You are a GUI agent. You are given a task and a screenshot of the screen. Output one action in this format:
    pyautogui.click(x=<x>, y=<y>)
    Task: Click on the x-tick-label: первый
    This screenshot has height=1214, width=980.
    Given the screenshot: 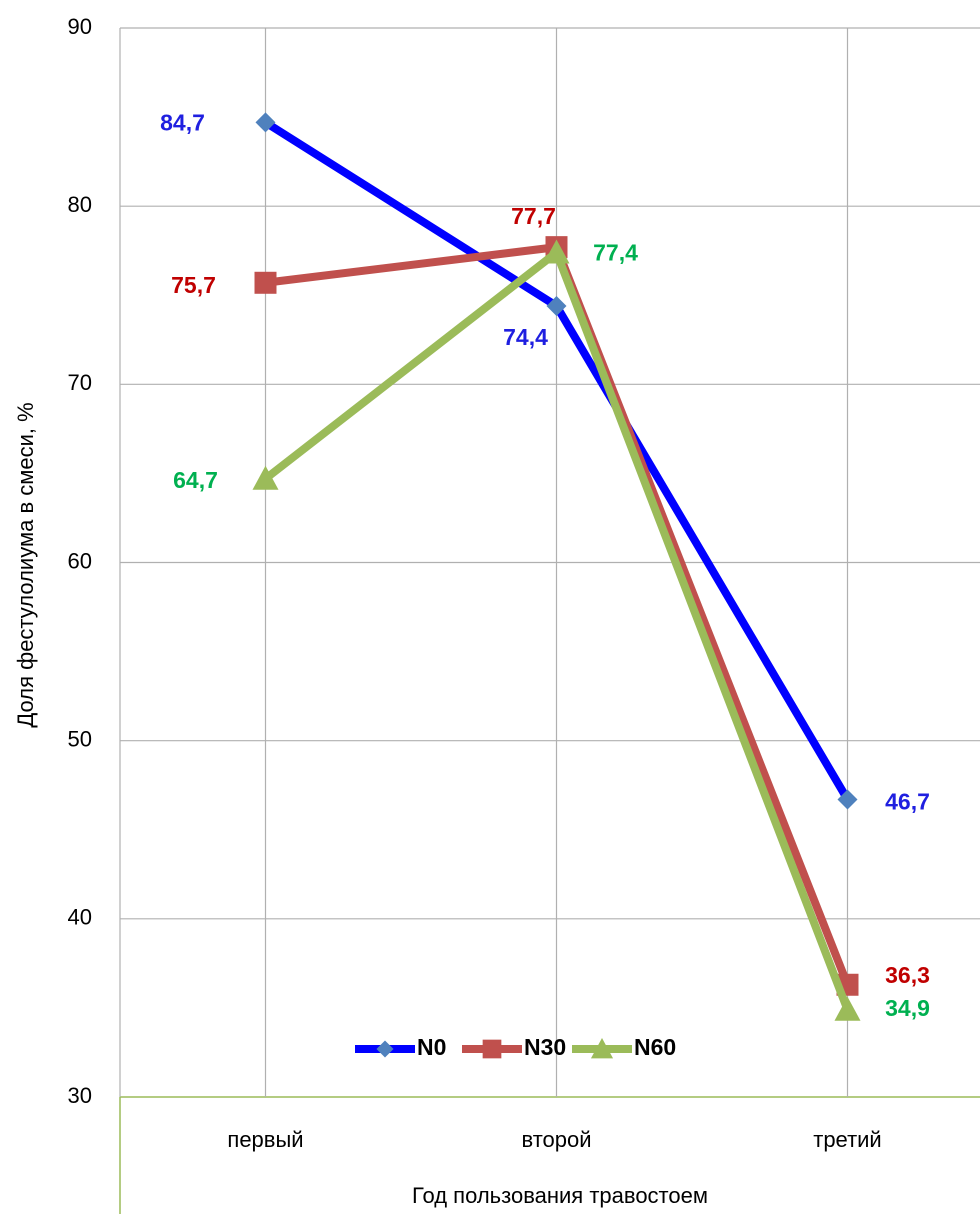 What is the action you would take?
    pyautogui.click(x=265, y=1139)
    